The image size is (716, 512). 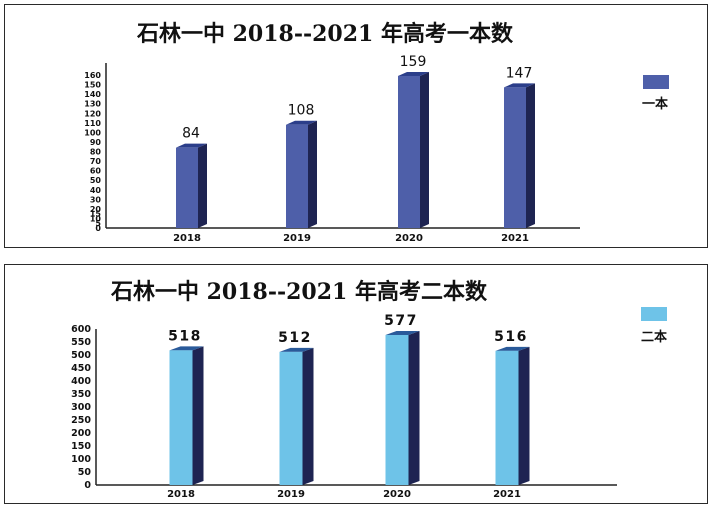 What do you see at coordinates (92, 85) in the screenshot?
I see `chart-1-y-tick-label: 150` at bounding box center [92, 85].